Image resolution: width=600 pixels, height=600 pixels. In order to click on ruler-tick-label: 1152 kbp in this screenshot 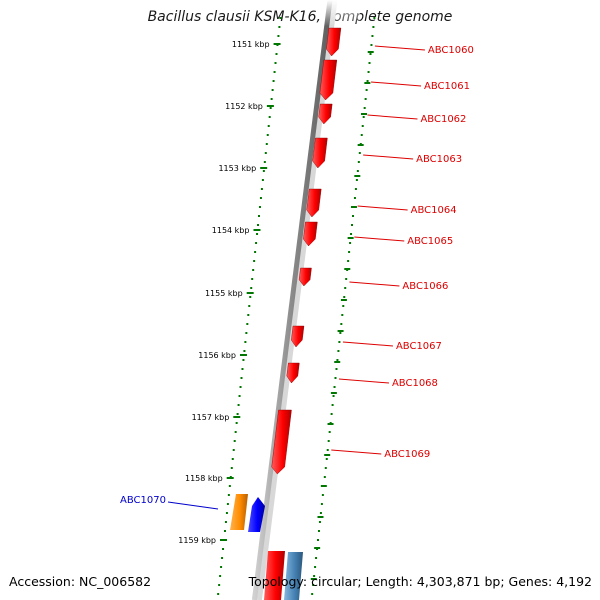, I will do `click(244, 106)`.